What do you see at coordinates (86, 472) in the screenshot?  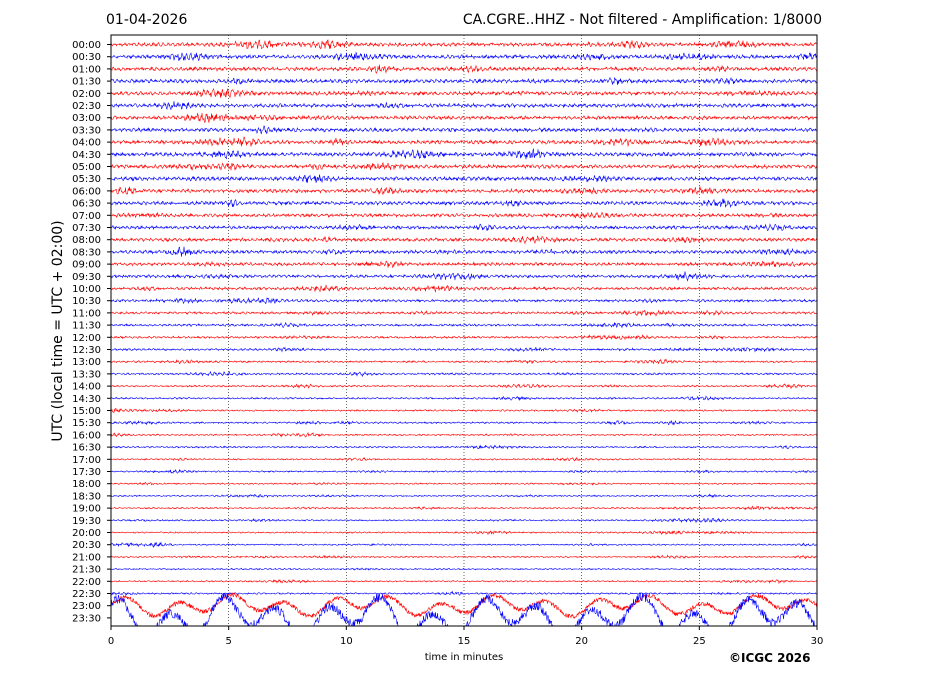 I see `row-label: 17:30` at bounding box center [86, 472].